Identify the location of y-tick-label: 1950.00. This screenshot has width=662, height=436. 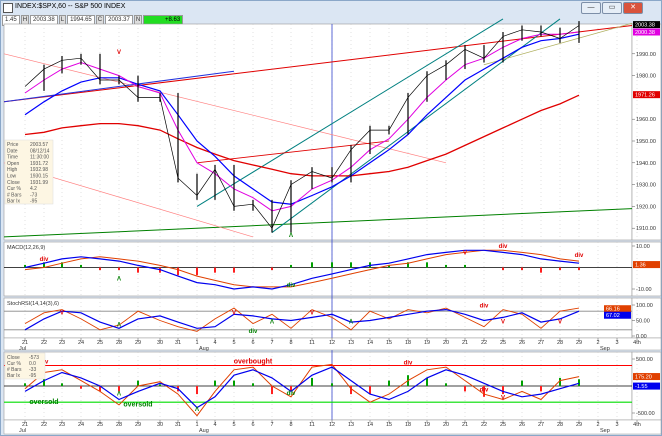
(646, 142).